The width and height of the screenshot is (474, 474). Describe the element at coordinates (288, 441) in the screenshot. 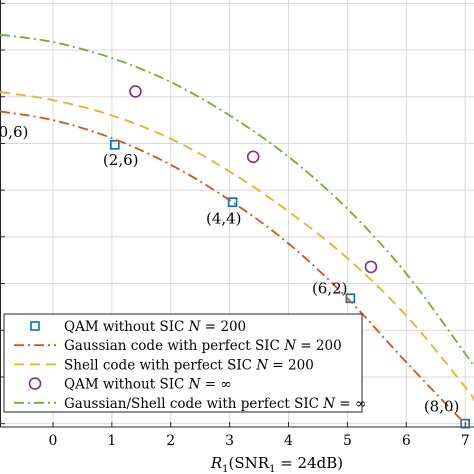

I see `x-tick-label: 4` at that location.